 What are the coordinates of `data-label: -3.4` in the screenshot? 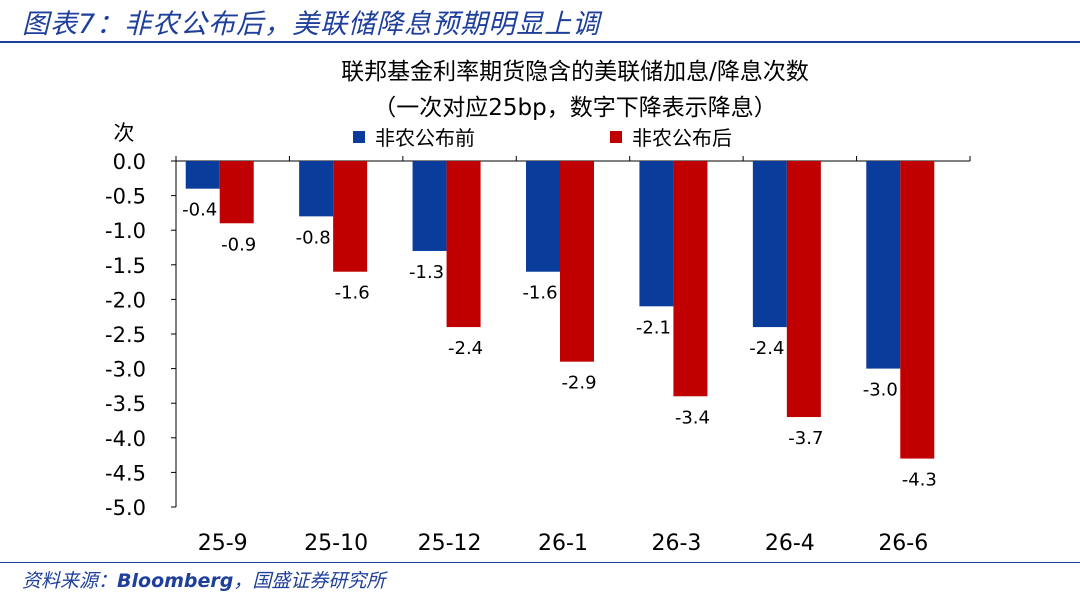 It's located at (692, 417).